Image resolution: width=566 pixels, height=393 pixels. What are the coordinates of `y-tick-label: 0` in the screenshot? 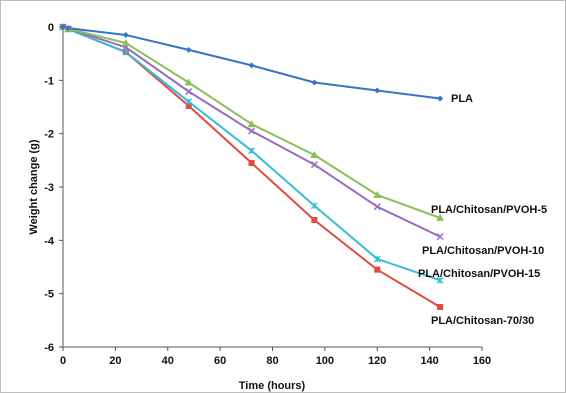 It's located at (51, 28).